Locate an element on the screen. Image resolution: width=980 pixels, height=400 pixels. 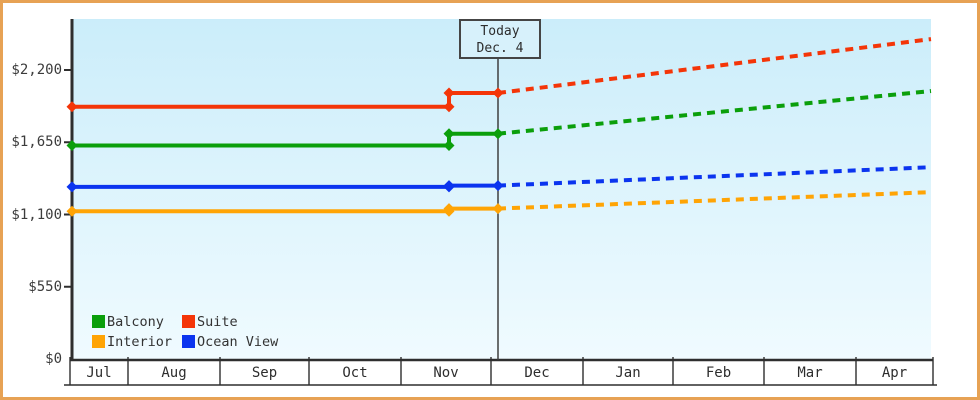
series-history-line-suite is located at coordinates (285, 99).